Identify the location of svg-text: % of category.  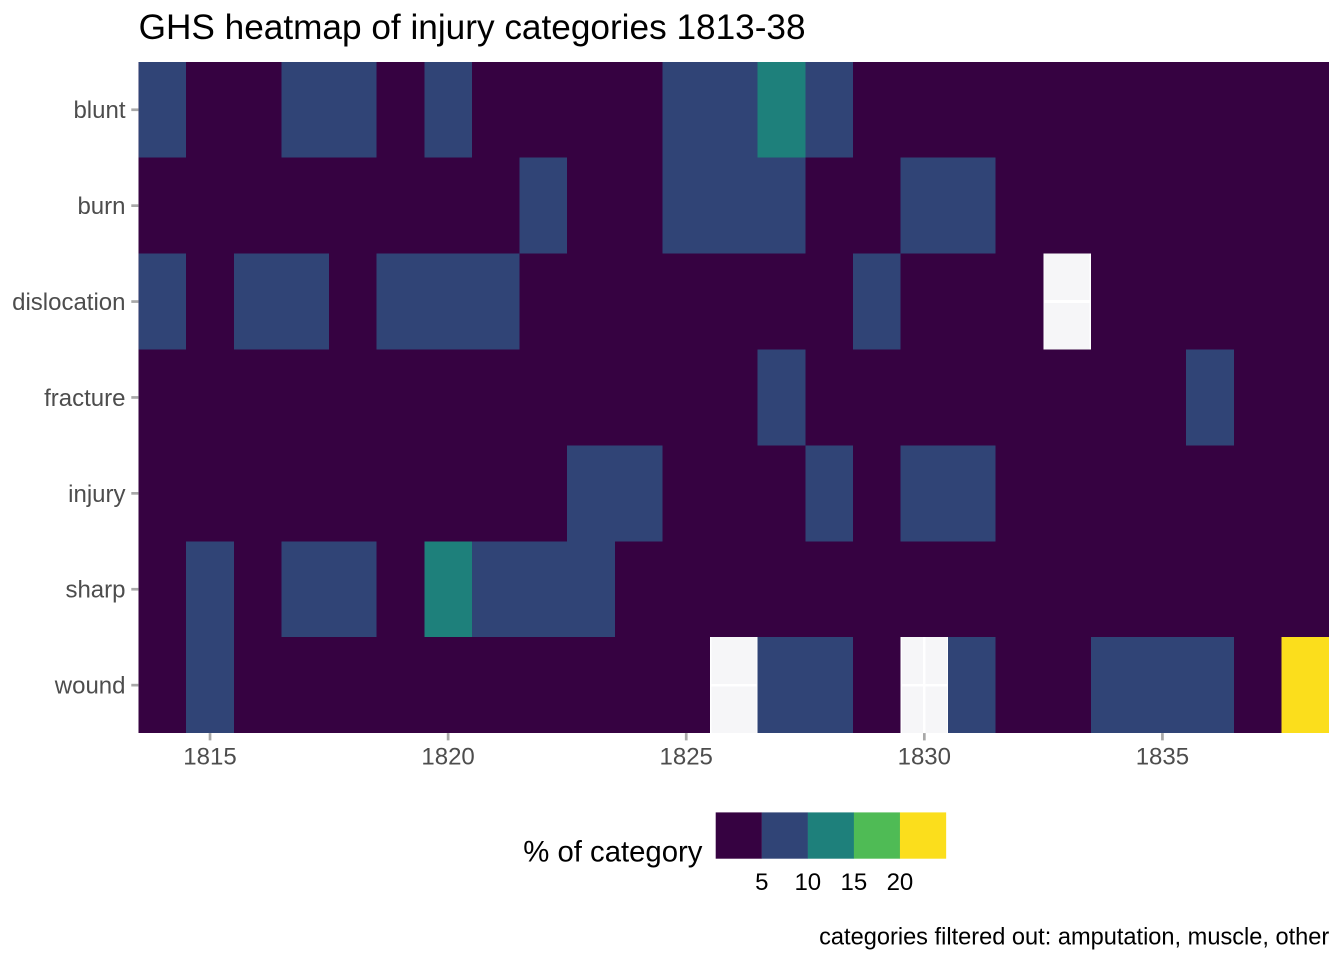
(612, 852).